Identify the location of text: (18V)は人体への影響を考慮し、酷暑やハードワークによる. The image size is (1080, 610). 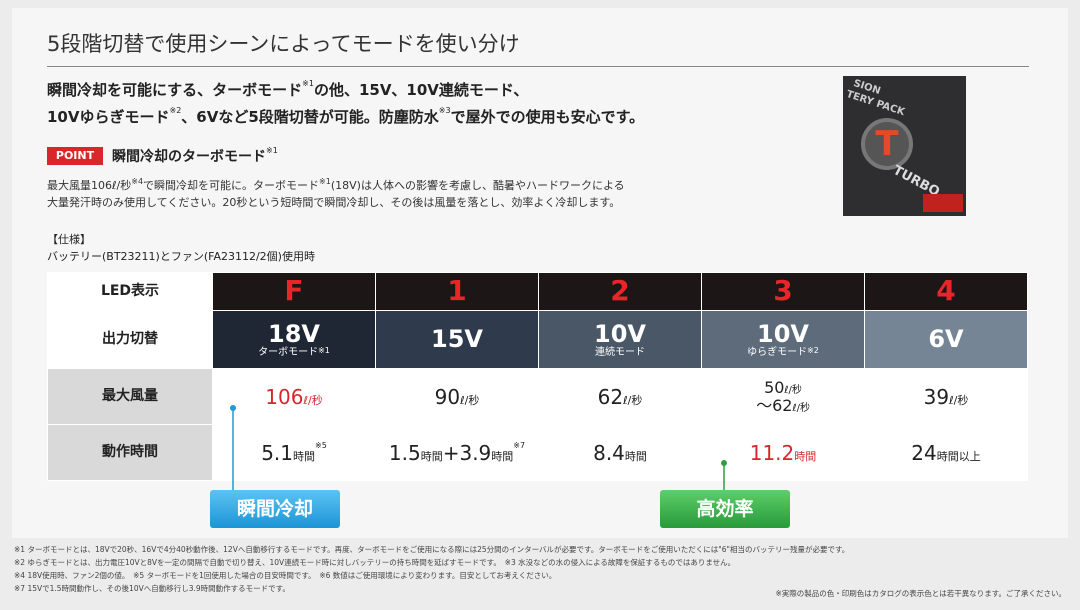
(477, 185).